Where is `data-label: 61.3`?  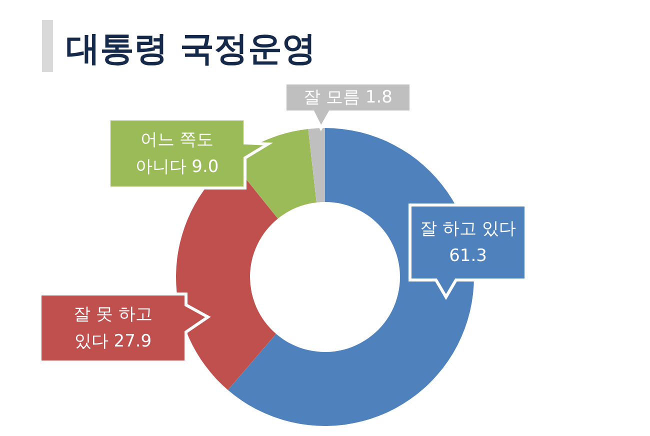
data-label: 61.3 is located at coordinates (468, 256).